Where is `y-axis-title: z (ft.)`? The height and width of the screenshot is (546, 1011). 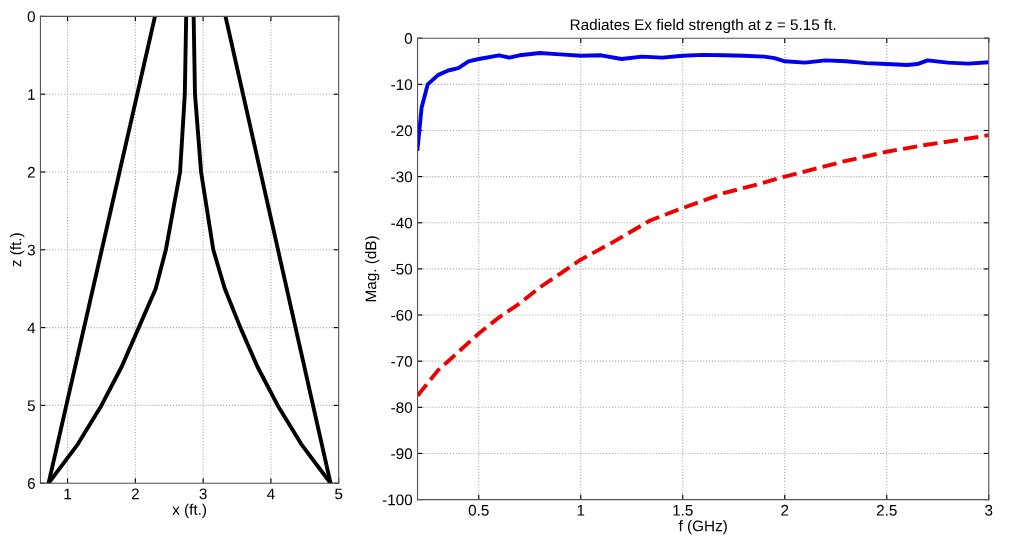 y-axis-title: z (ft.) is located at coordinates (17, 250).